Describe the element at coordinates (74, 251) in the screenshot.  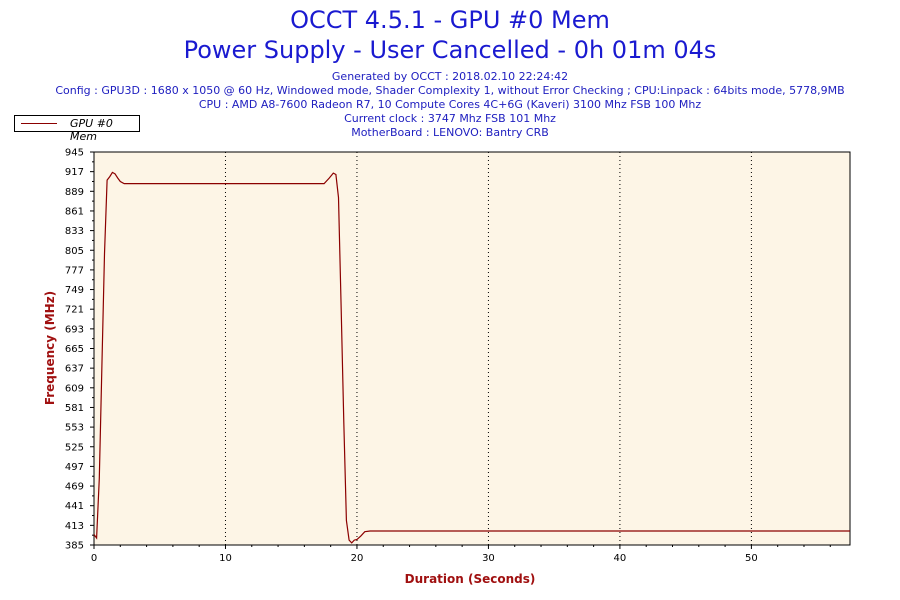
I see `y-tick-label: 805` at that location.